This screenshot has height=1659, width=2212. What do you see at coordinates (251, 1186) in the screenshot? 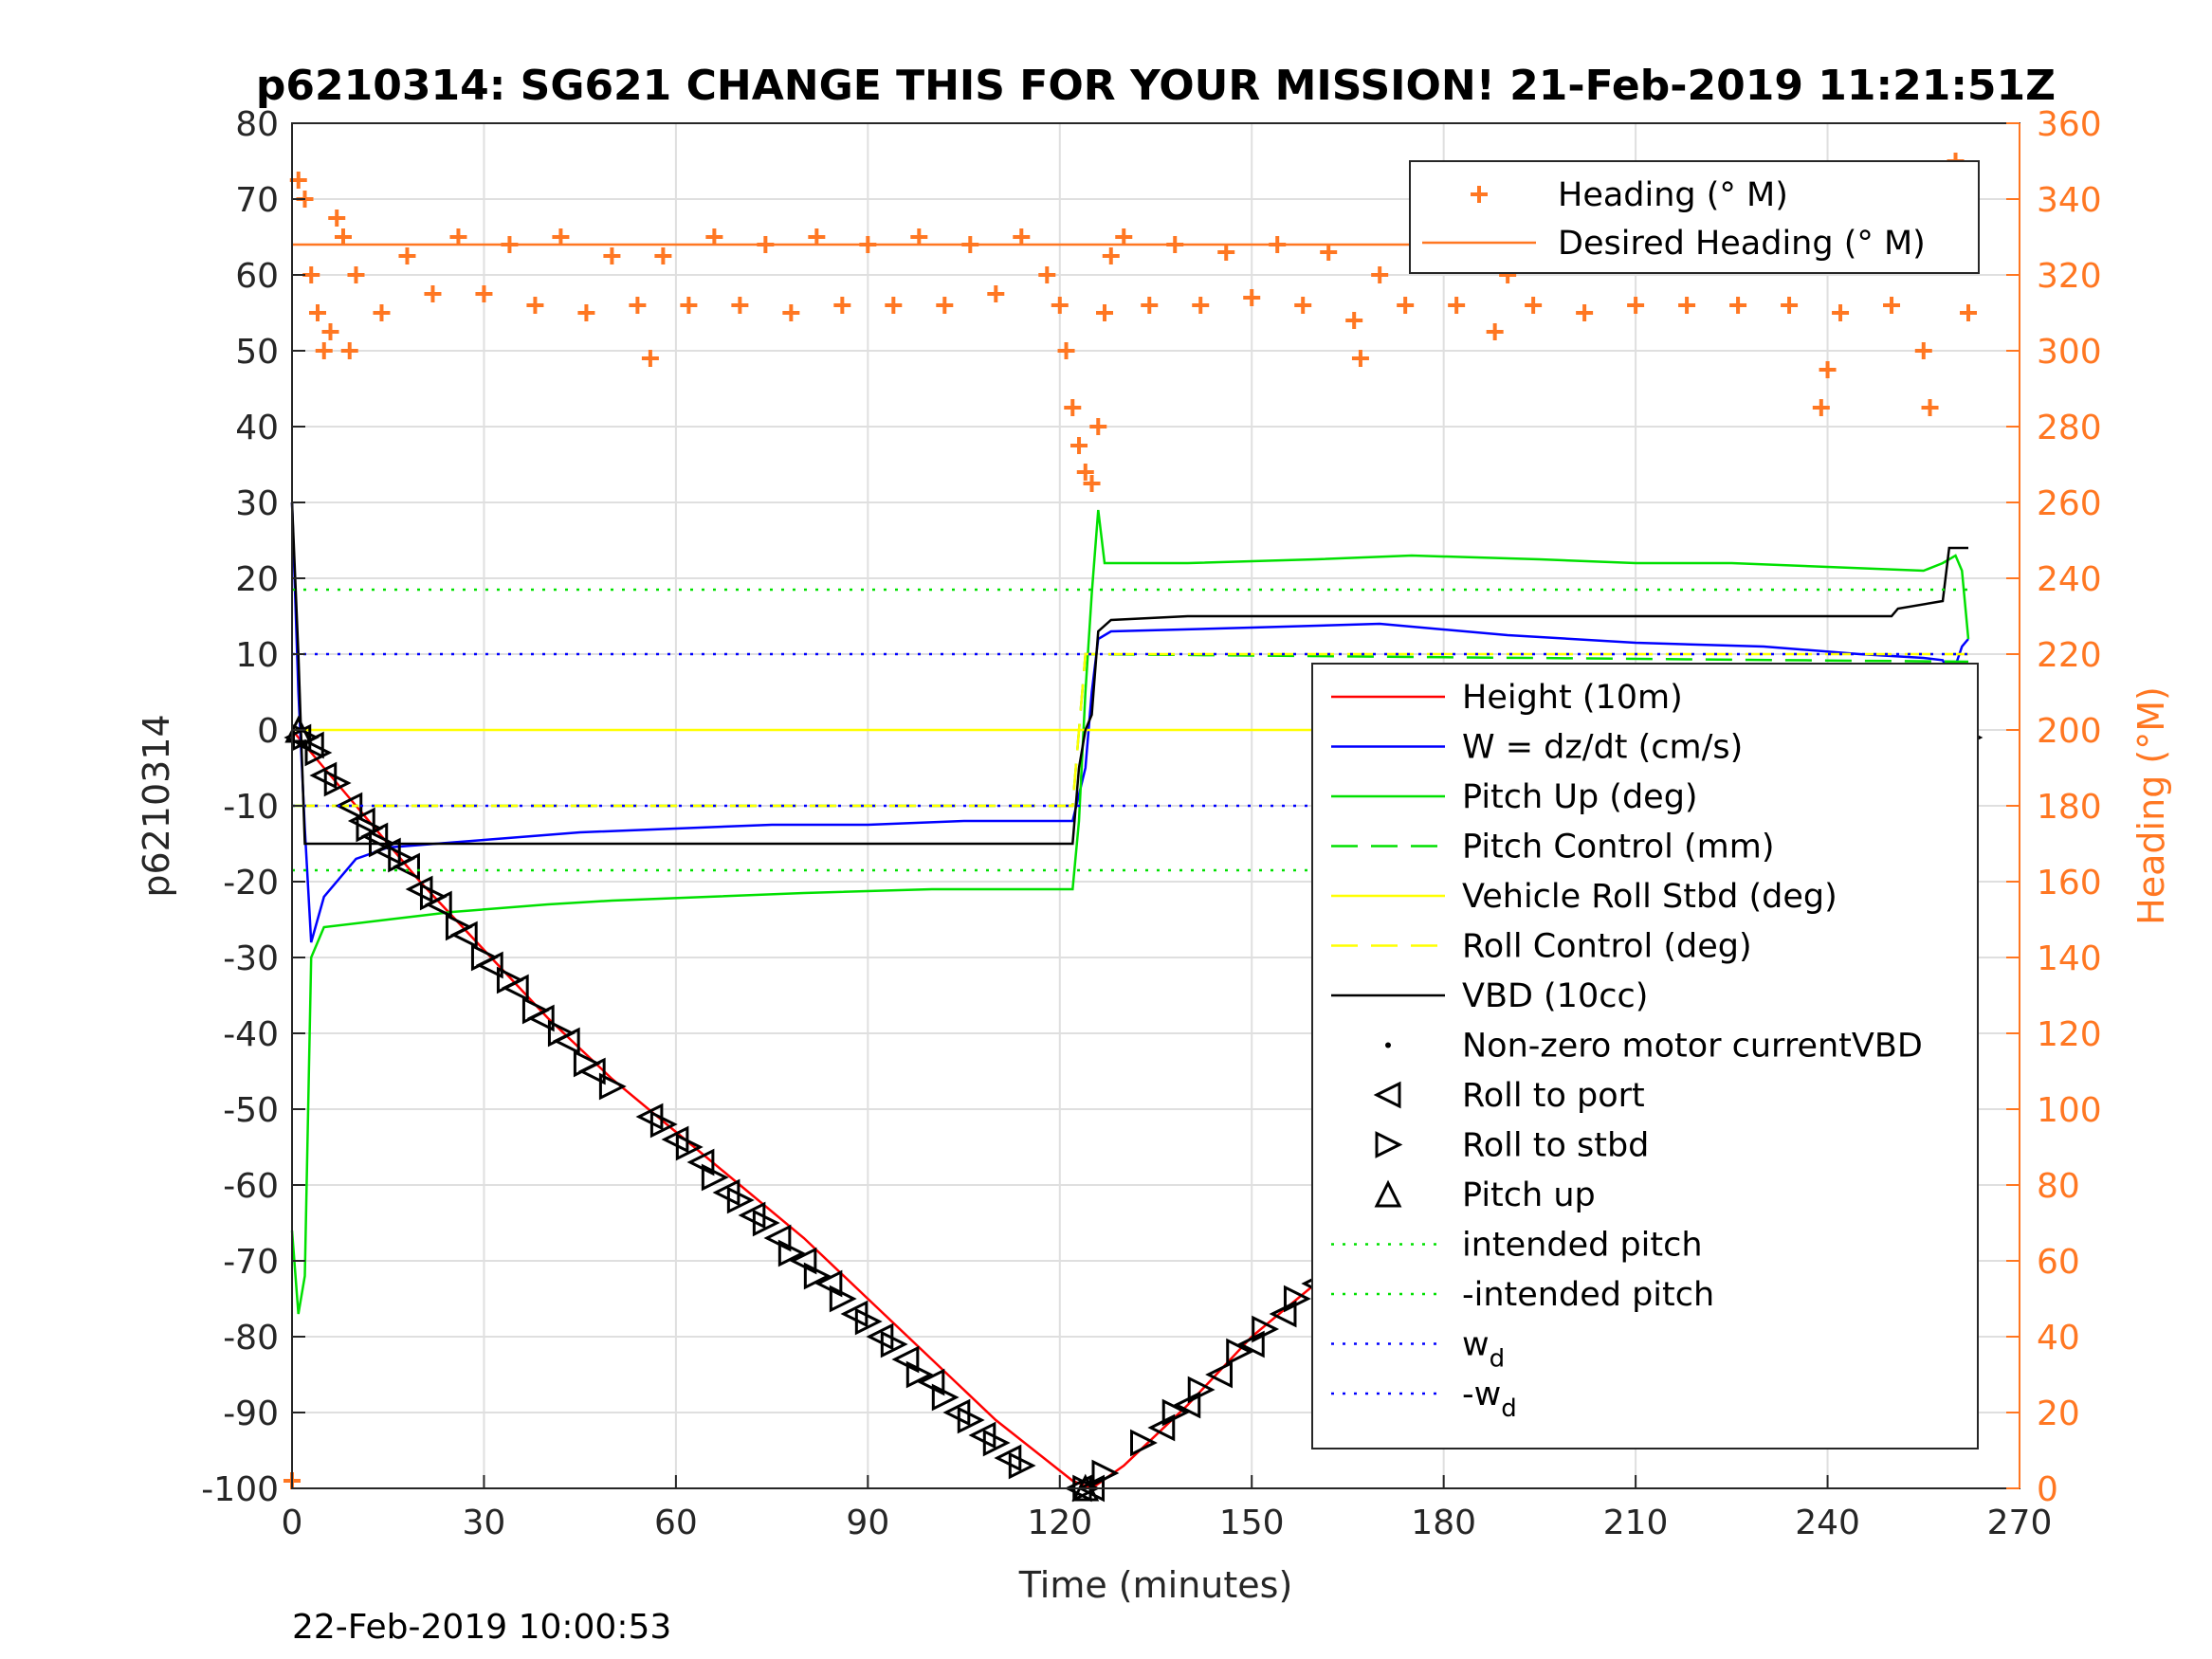
I see `y-tick-label: -60` at bounding box center [251, 1186].